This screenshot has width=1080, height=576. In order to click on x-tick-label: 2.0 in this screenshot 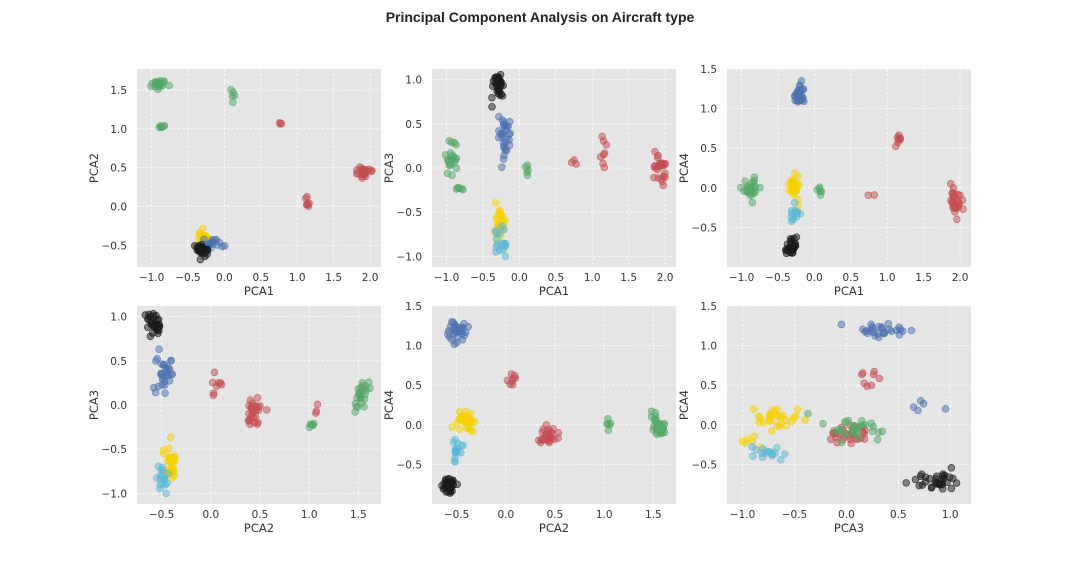, I will do `click(665, 278)`.